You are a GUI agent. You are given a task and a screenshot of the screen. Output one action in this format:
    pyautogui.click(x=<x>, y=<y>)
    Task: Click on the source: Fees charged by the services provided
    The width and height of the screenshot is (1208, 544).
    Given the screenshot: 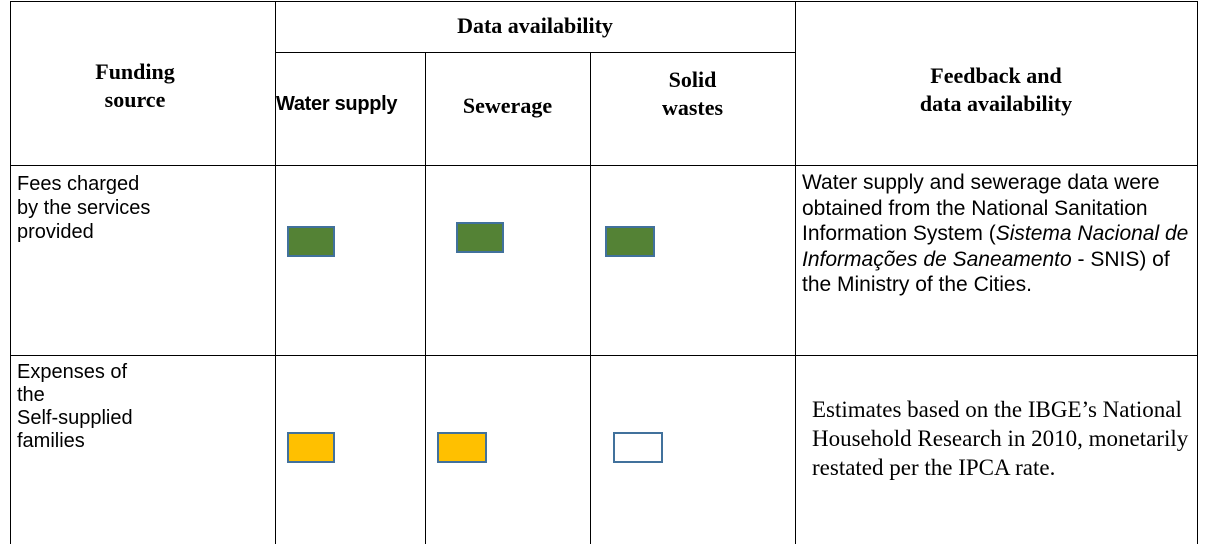 What is the action you would take?
    pyautogui.click(x=83, y=208)
    